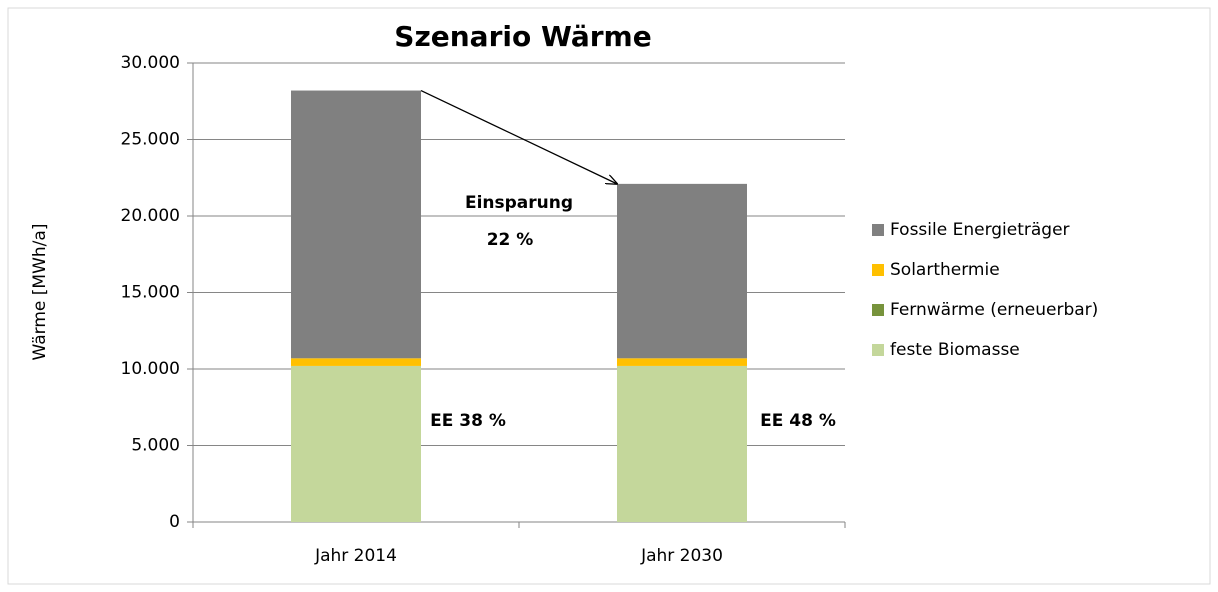 This screenshot has width=1218, height=592. I want to click on arrow, so click(518, 136).